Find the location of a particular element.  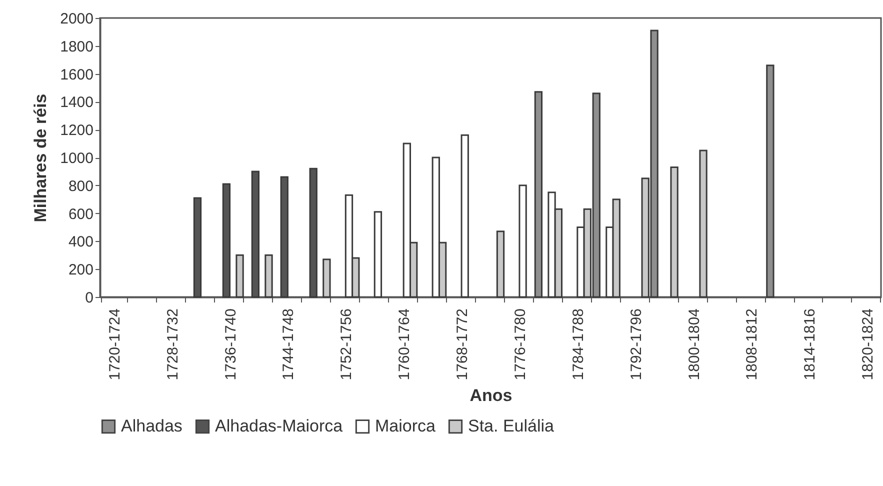

y-tick-label: 600 is located at coordinates (81, 214).